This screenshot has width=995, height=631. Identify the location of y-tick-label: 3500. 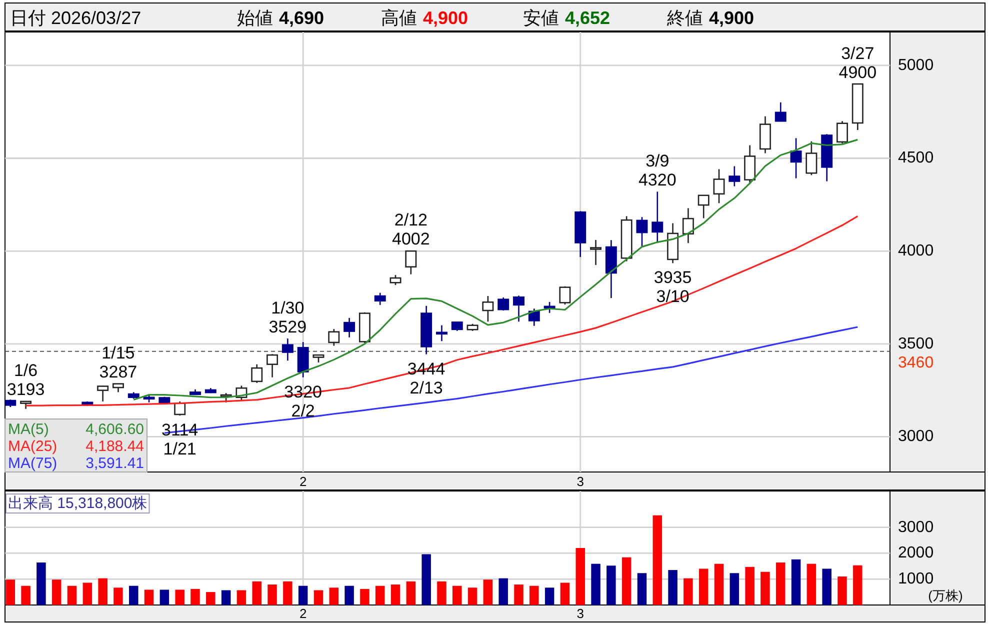
(916, 343).